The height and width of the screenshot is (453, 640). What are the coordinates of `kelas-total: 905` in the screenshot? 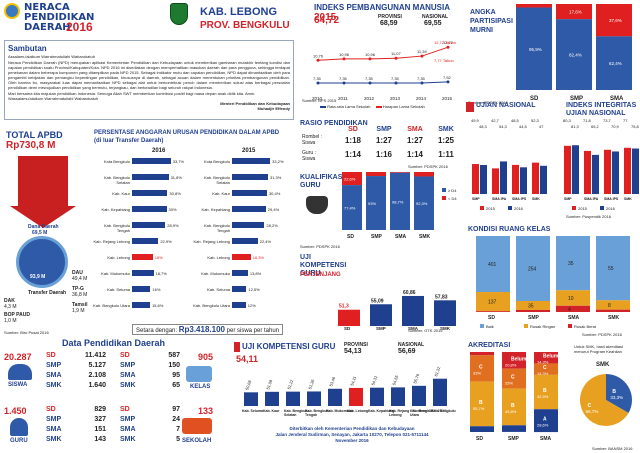 It's located at (206, 357).